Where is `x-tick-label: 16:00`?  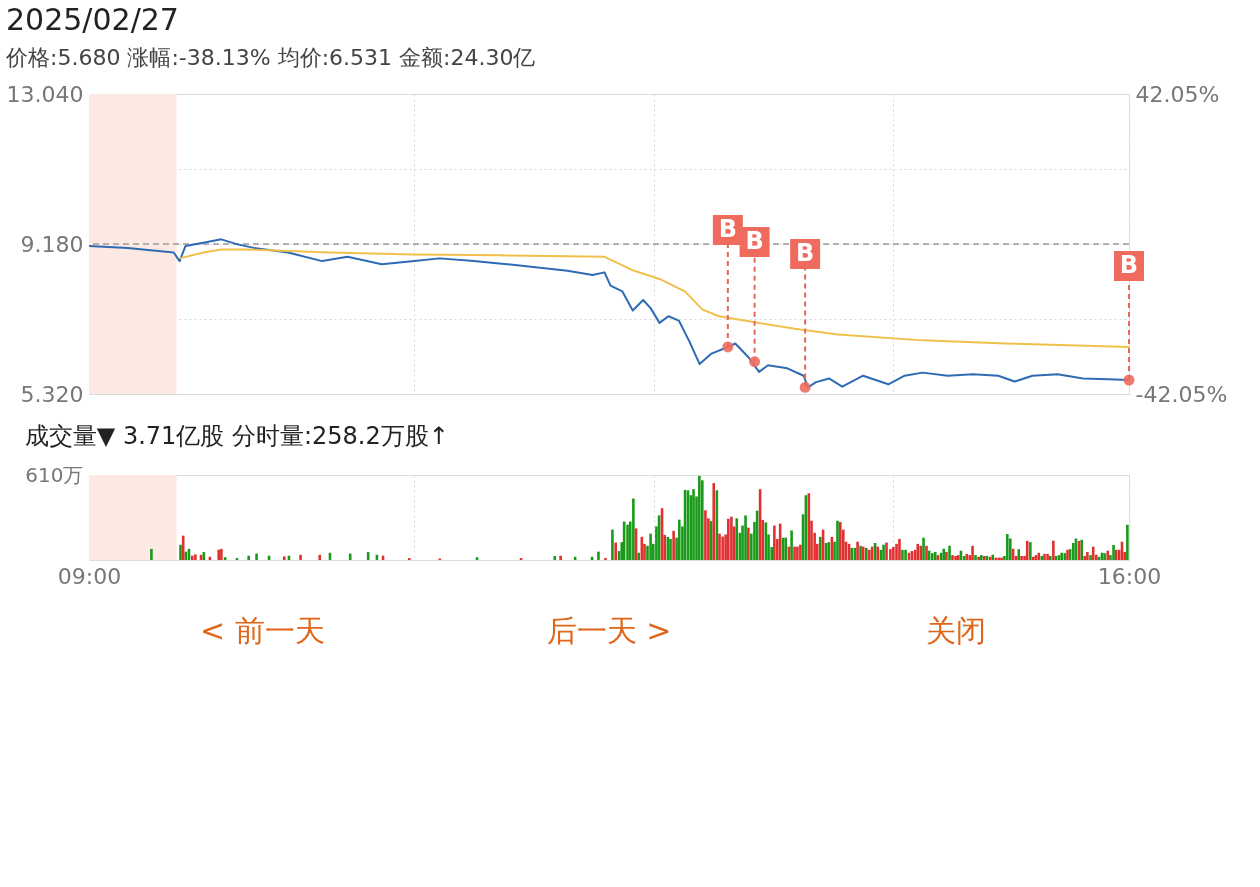
x-tick-label: 16:00 is located at coordinates (1129, 576).